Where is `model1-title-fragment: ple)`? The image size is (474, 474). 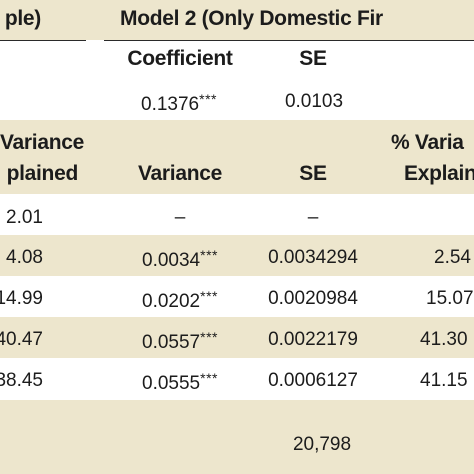 model1-title-fragment: ple) is located at coordinates (22, 18).